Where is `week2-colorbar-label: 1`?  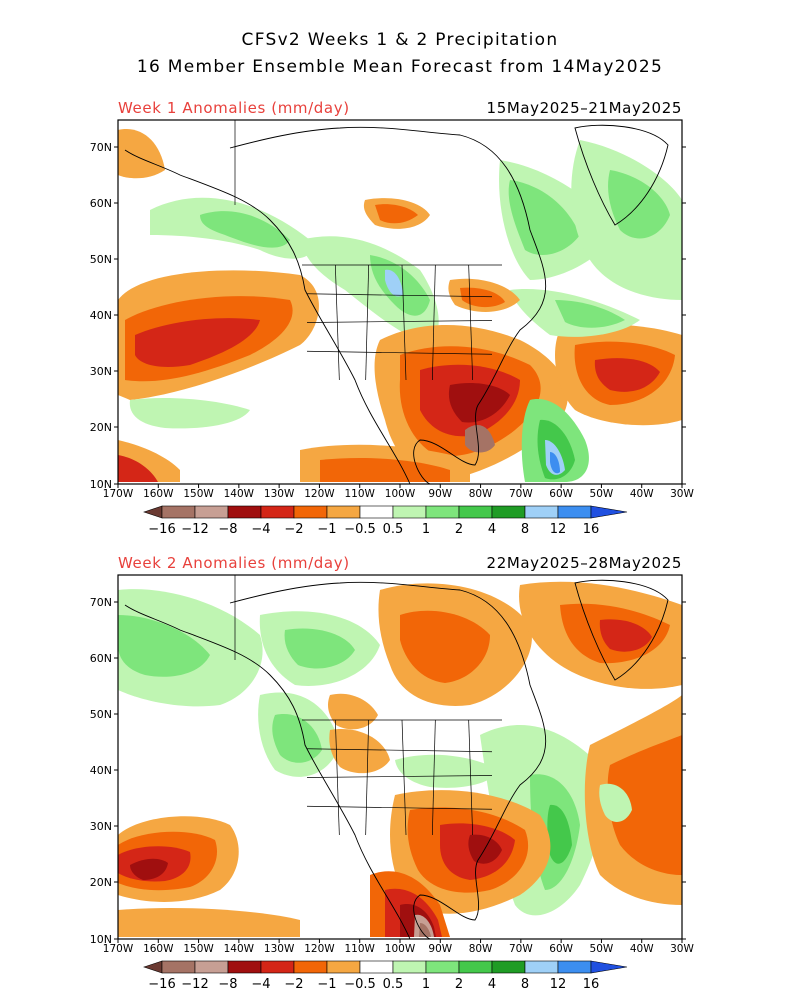 week2-colorbar-label: 1 is located at coordinates (426, 984).